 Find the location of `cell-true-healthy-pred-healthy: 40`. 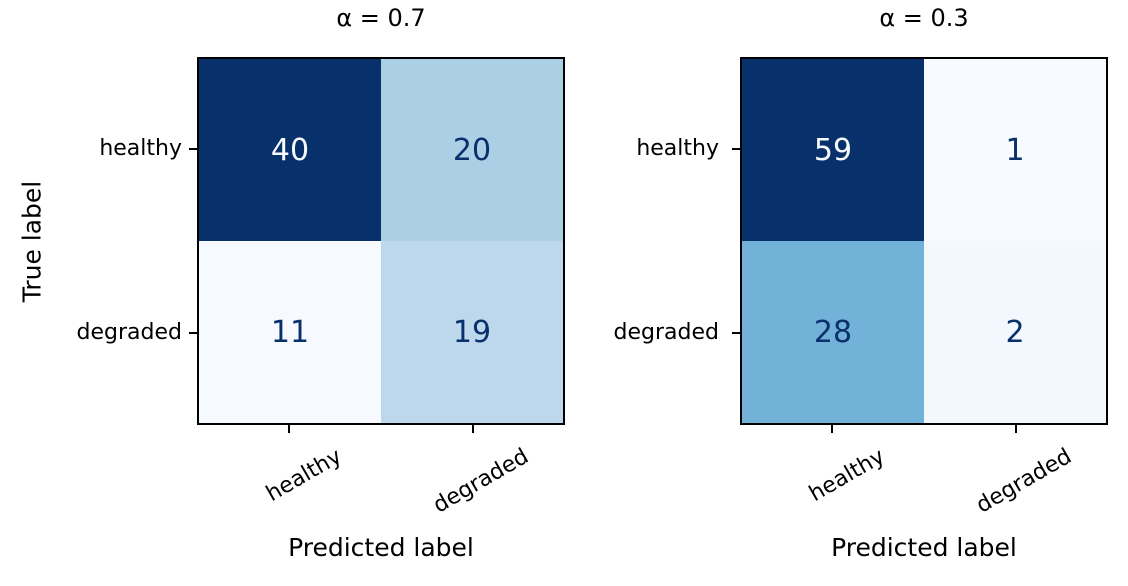

cell-true-healthy-pred-healthy: 40 is located at coordinates (290, 150).